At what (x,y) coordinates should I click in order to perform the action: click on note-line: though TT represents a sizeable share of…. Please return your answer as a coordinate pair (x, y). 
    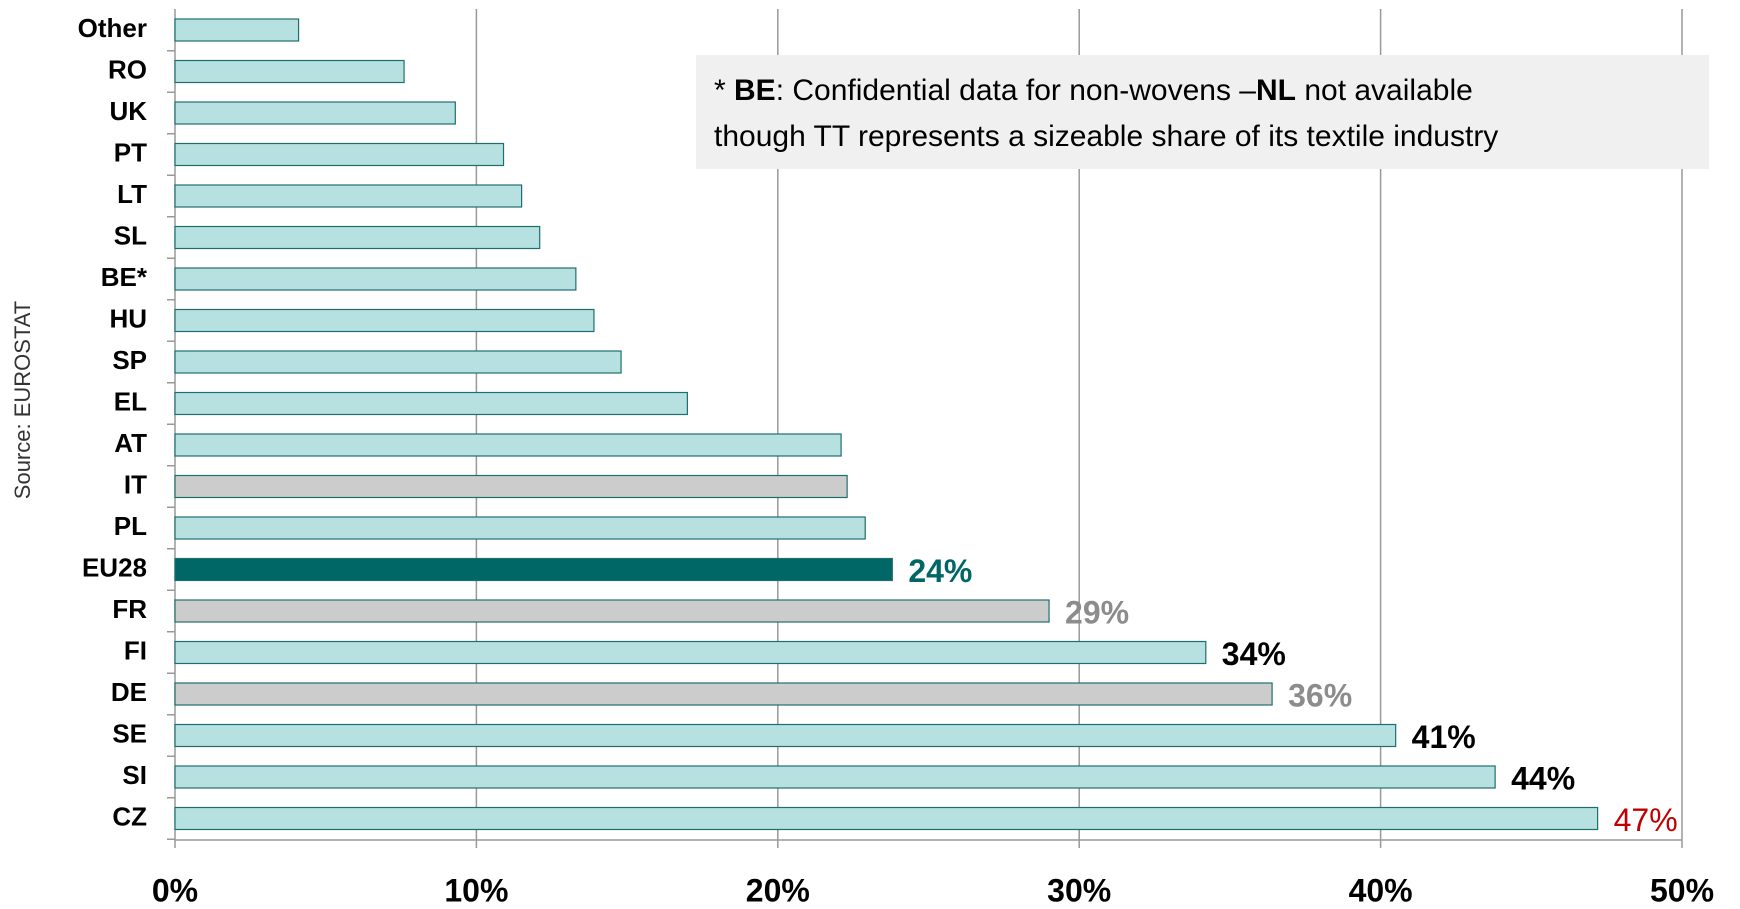
    Looking at the image, I should click on (1106, 136).